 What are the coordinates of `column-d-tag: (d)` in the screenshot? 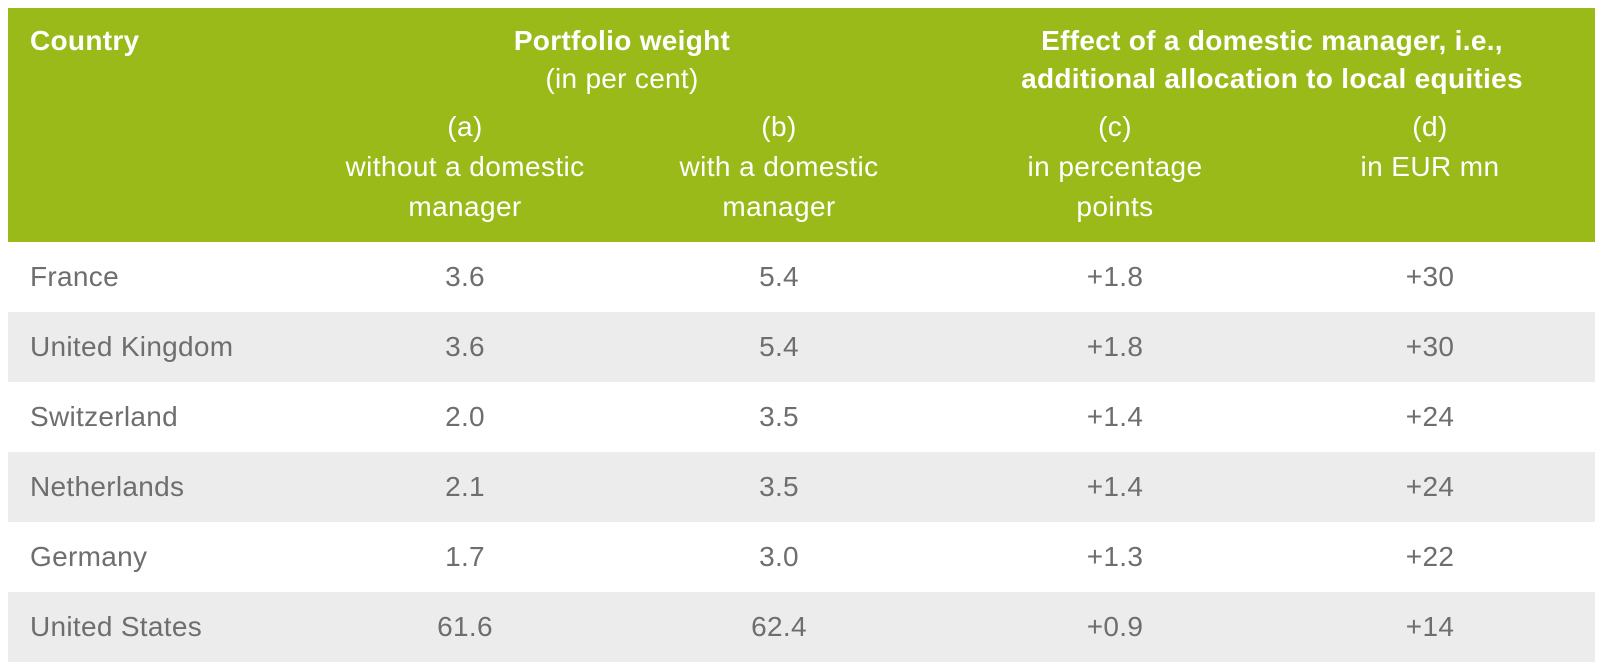 It's located at (1430, 126).